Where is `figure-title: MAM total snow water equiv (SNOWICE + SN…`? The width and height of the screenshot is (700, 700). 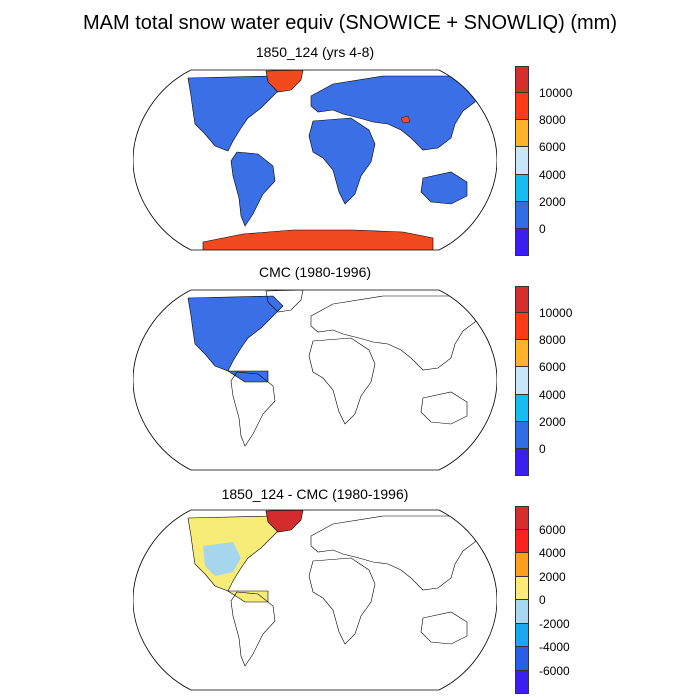 figure-title: MAM total snow water equiv (SNOWICE + SN… is located at coordinates (350, 23).